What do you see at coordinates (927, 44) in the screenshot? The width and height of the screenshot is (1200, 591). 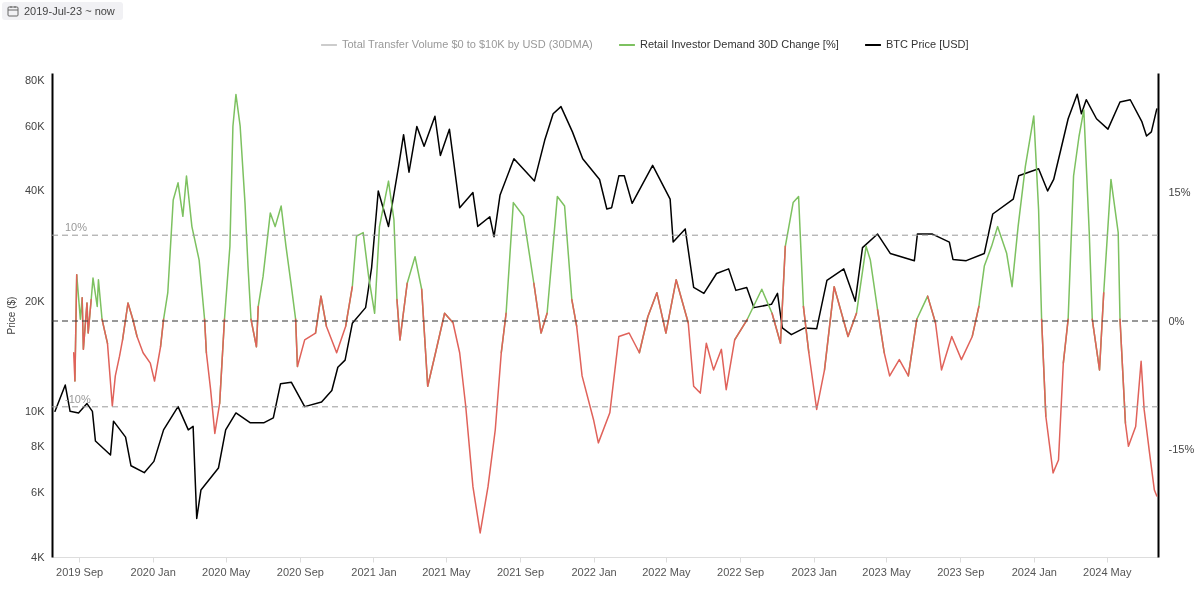 I see `legend-label: BTC Price [USD]` at bounding box center [927, 44].